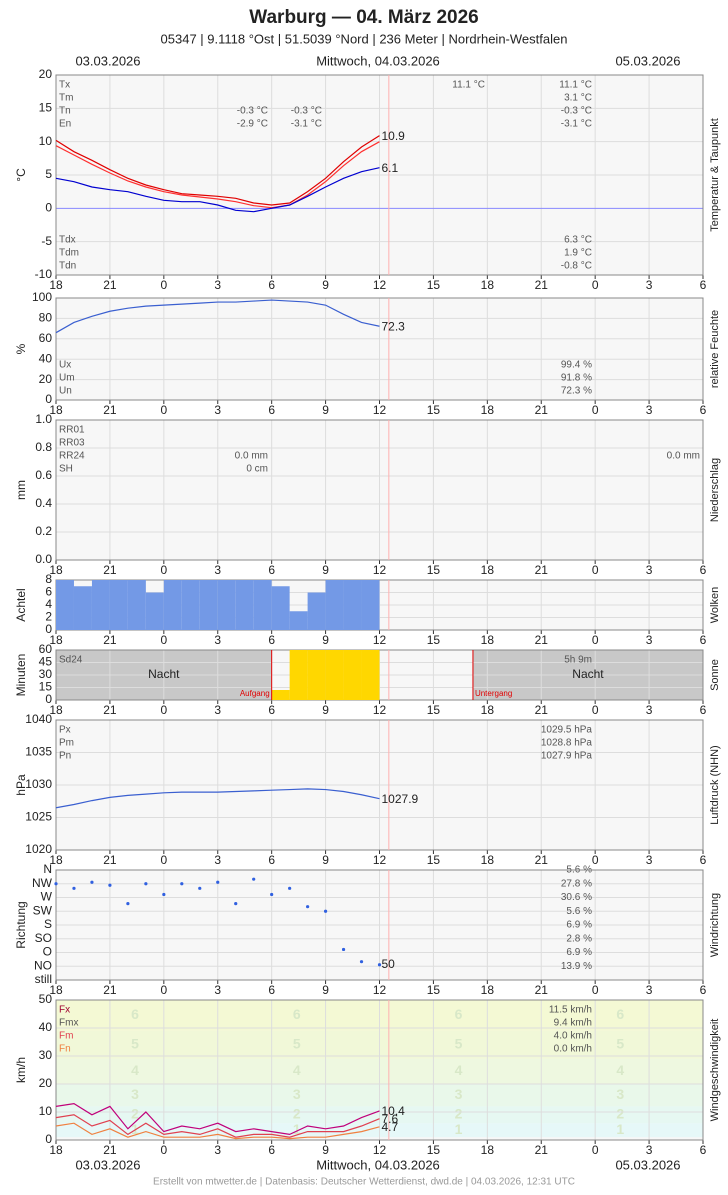 This screenshot has width=728, height=1195. I want to click on y-axis-label: km/h, so click(21, 1070).